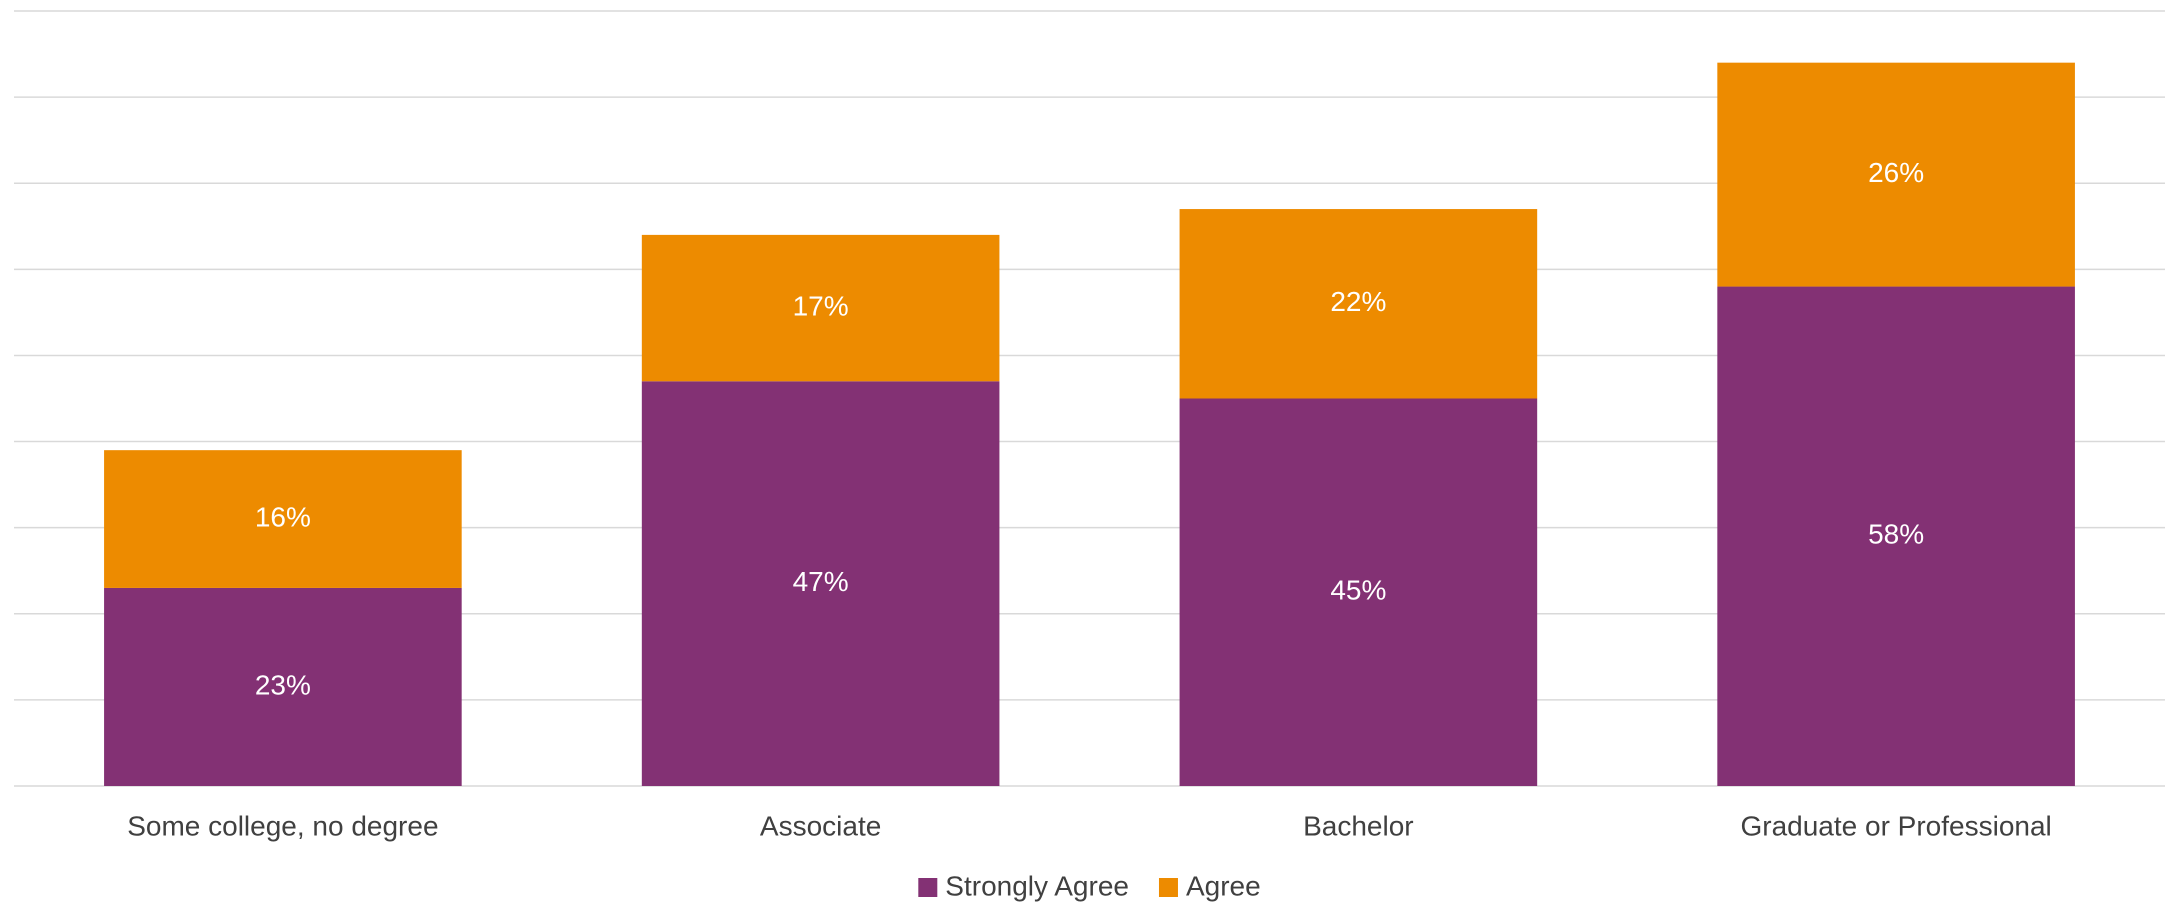 The height and width of the screenshot is (905, 2165). I want to click on data-label: 22%, so click(1358, 301).